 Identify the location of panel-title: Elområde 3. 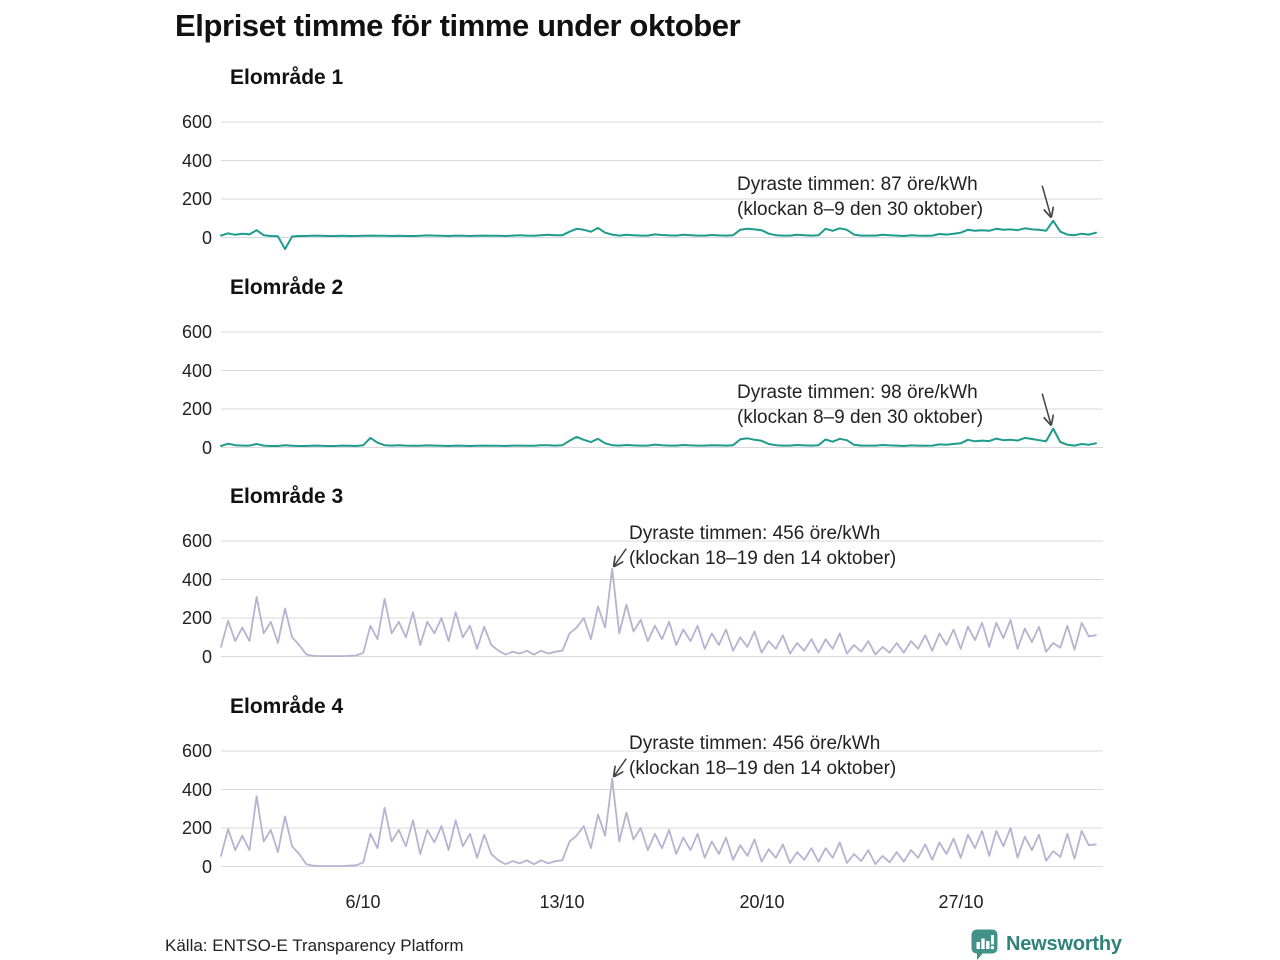
(287, 496).